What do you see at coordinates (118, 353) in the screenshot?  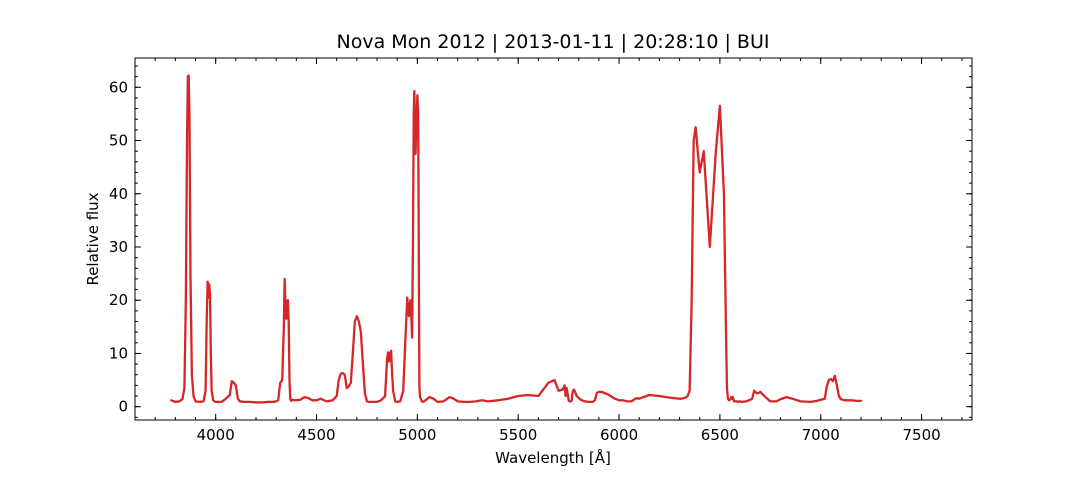 I see `y-tick-label: 10` at bounding box center [118, 353].